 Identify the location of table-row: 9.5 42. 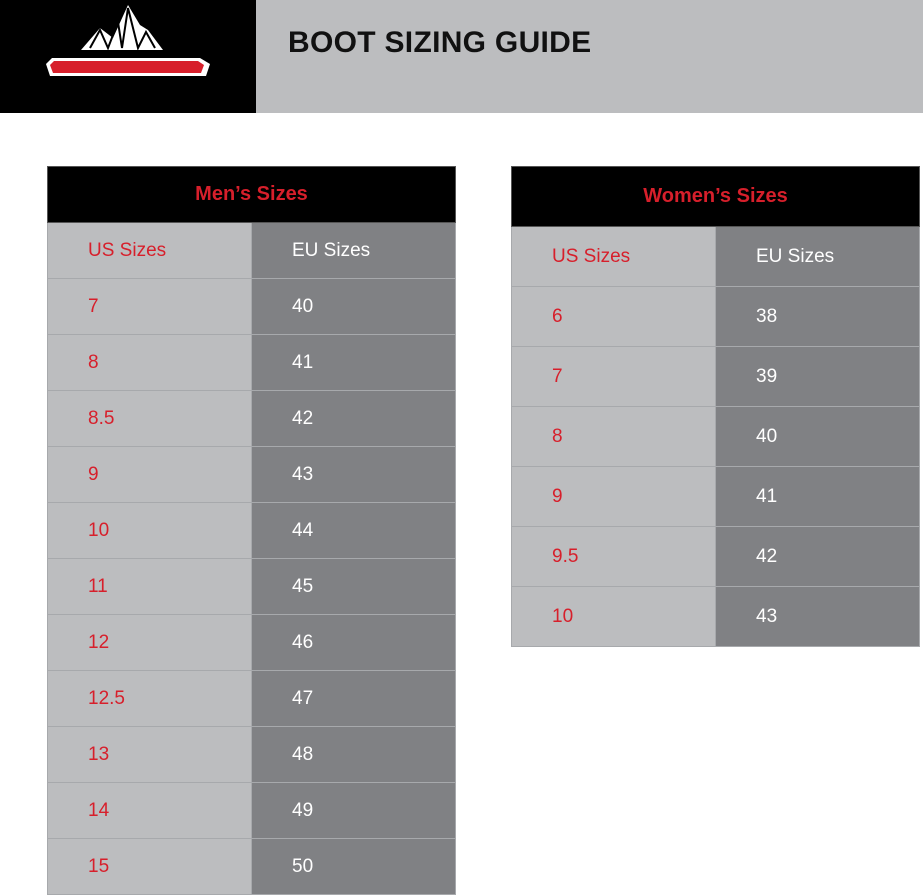
(715, 556).